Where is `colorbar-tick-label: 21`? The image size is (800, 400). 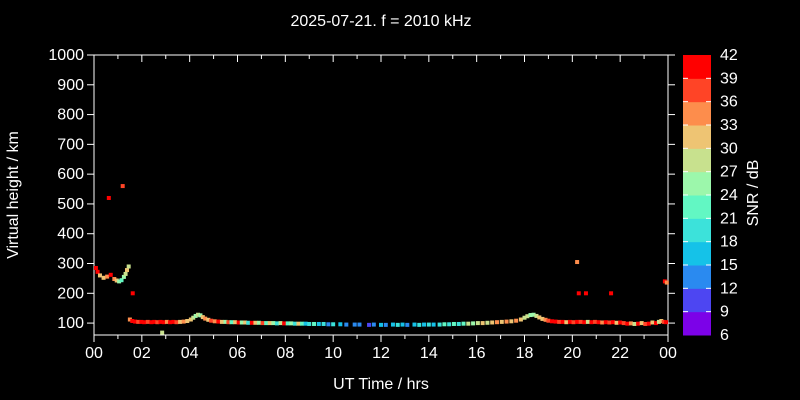
colorbar-tick-label: 21 is located at coordinates (729, 218).